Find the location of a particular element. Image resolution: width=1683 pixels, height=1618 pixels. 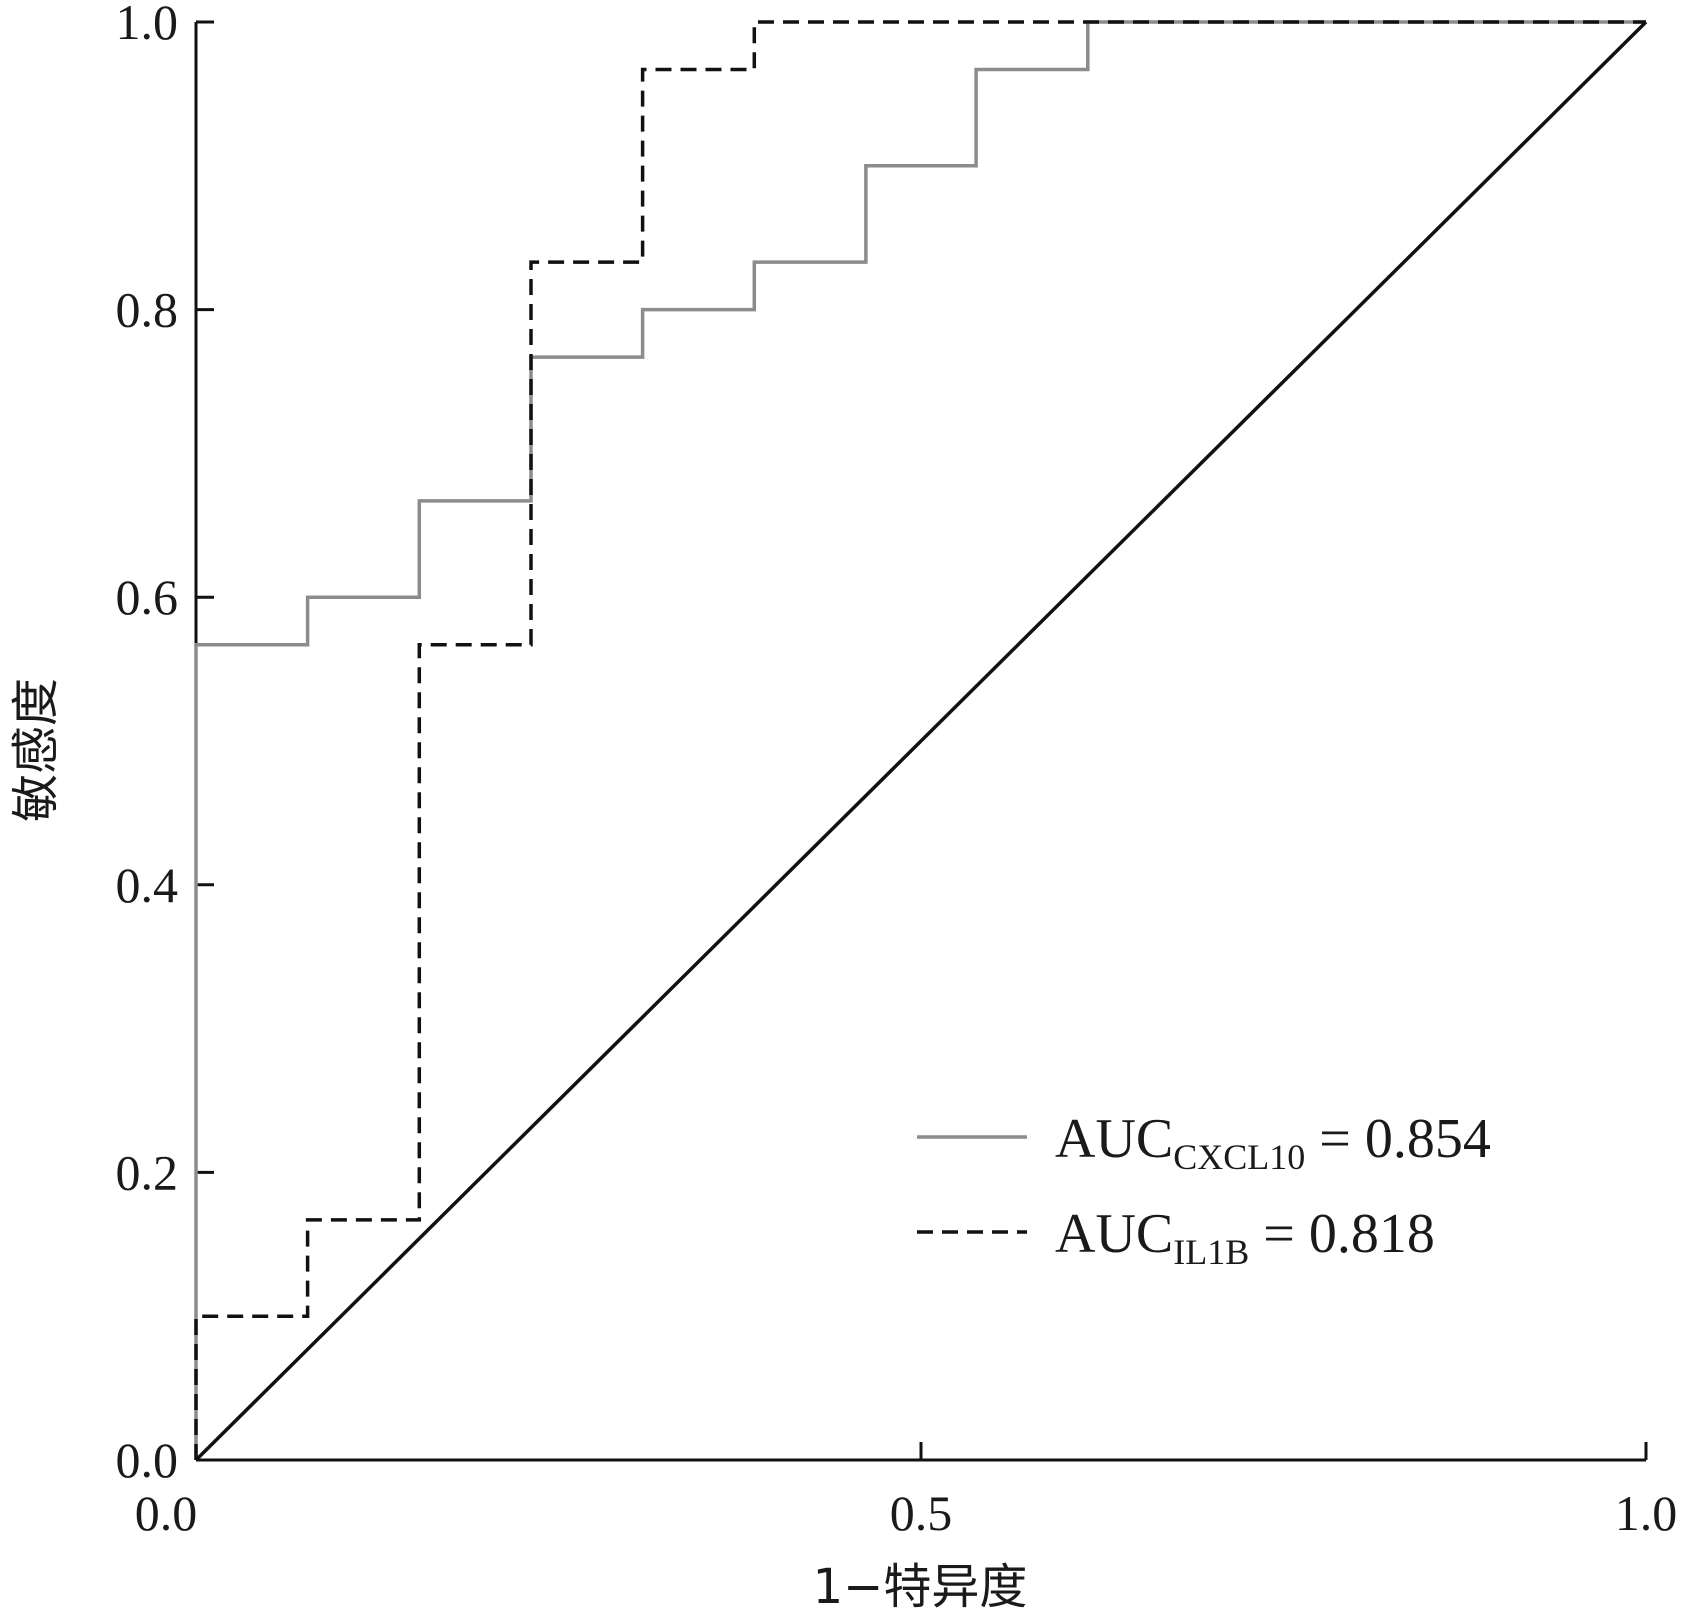

legend-label-il1b: AUCIL1B = 0.818 is located at coordinates (1245, 1237).